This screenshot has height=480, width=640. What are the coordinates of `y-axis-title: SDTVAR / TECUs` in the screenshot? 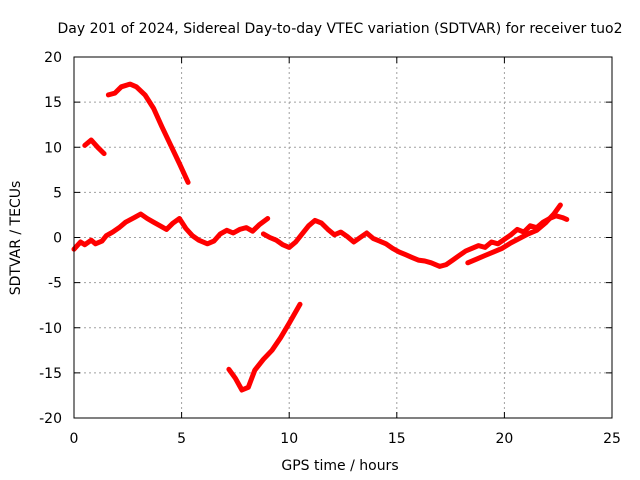 It's located at (16, 238).